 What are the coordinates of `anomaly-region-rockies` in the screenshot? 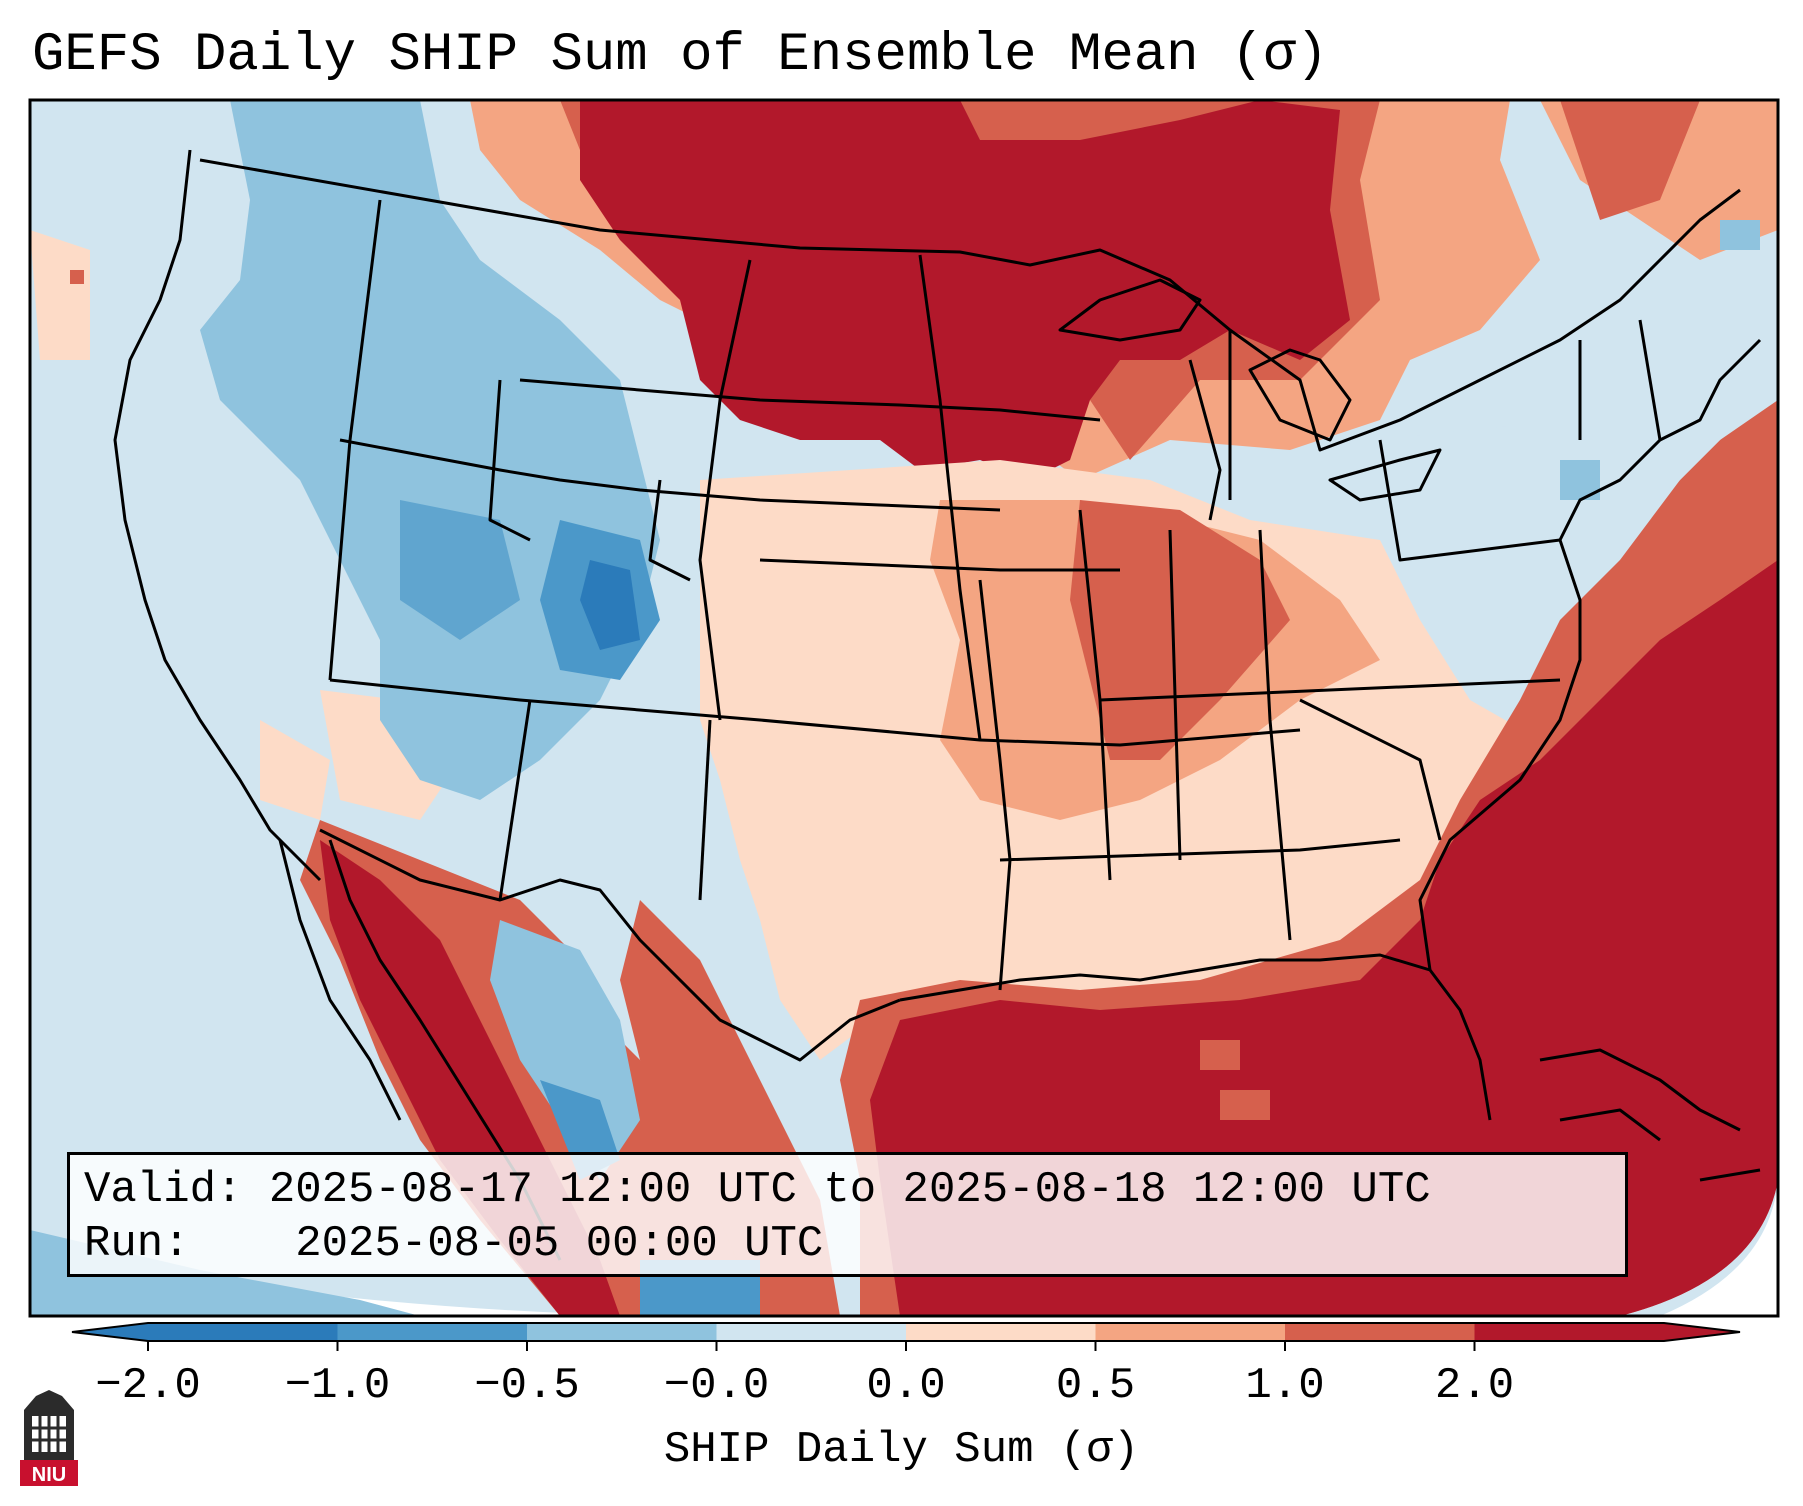 It's located at (430, 450).